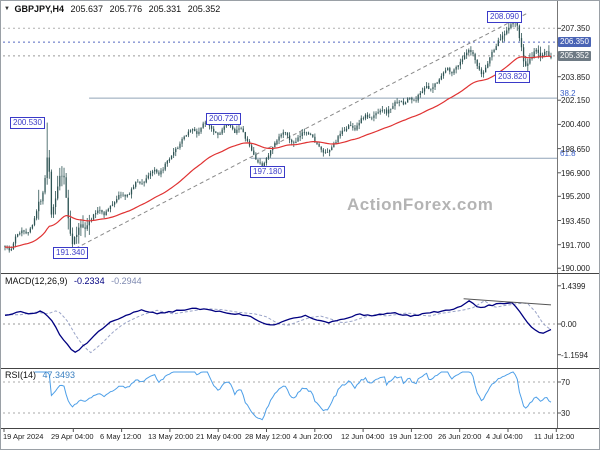 The width and height of the screenshot is (600, 450). I want to click on macd-indicator-label: MACD(12,26,9) -0.2334 -0.2944, so click(73, 281).